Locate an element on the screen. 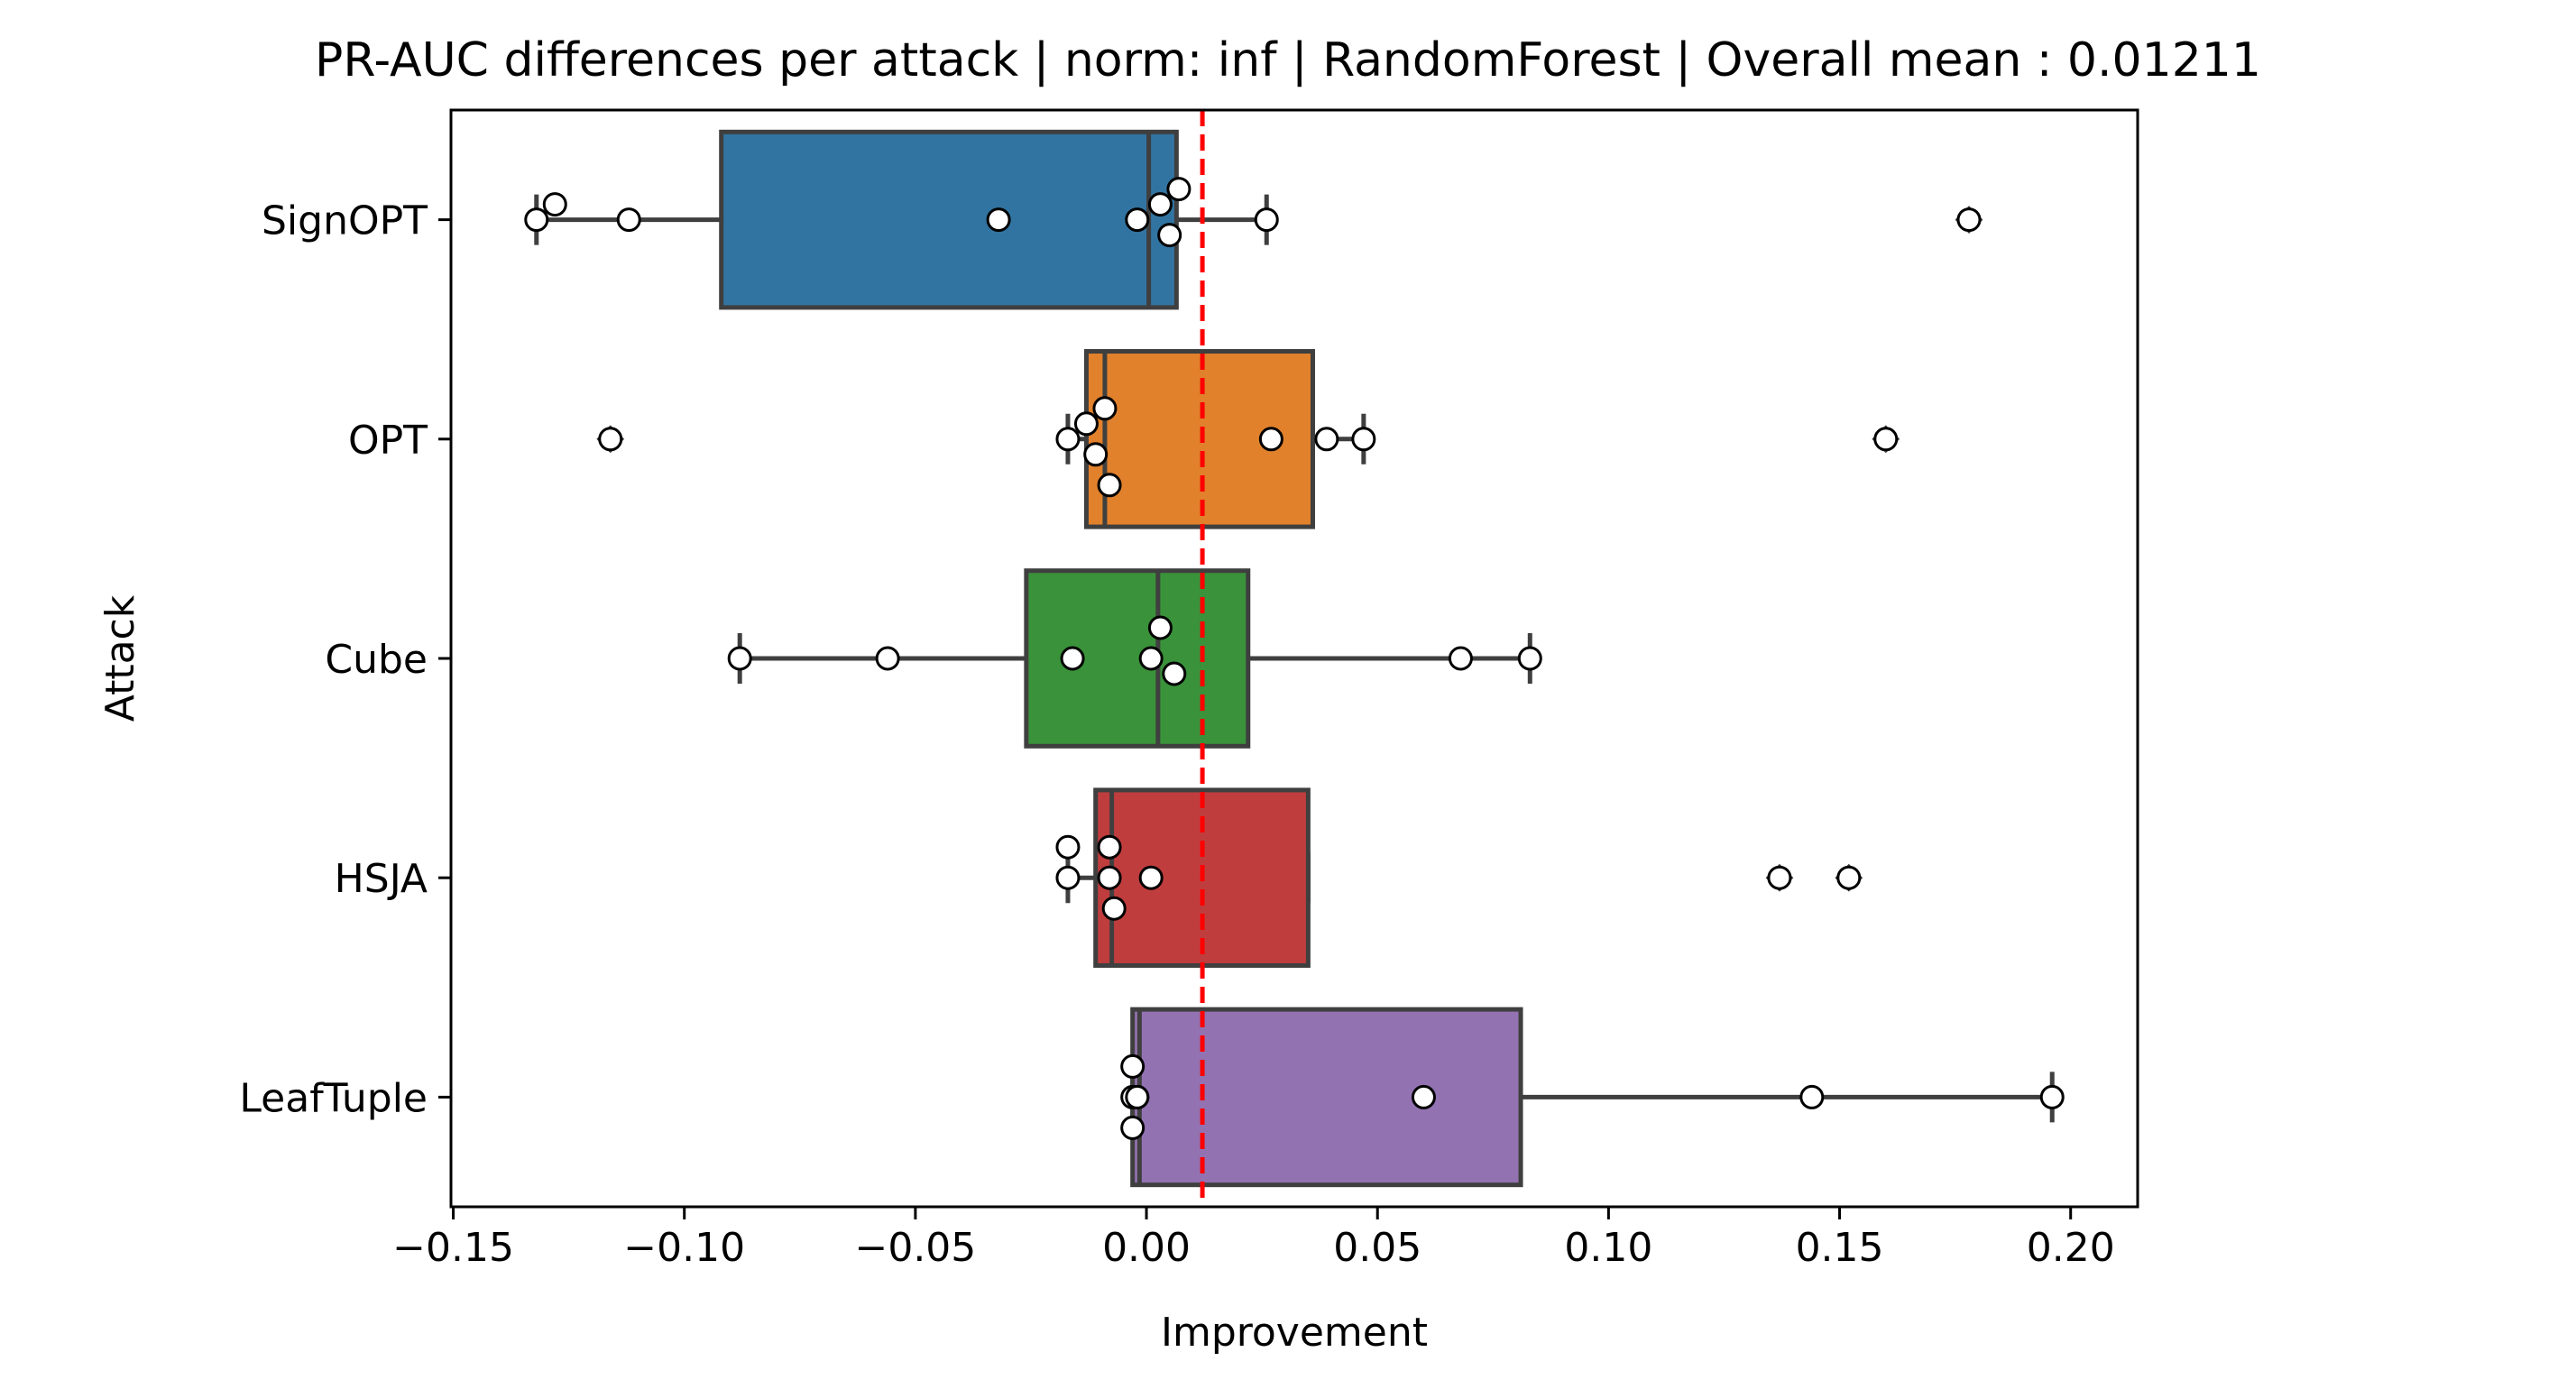 The height and width of the screenshot is (1389, 2576). y-axis-label: Attack is located at coordinates (120, 658).